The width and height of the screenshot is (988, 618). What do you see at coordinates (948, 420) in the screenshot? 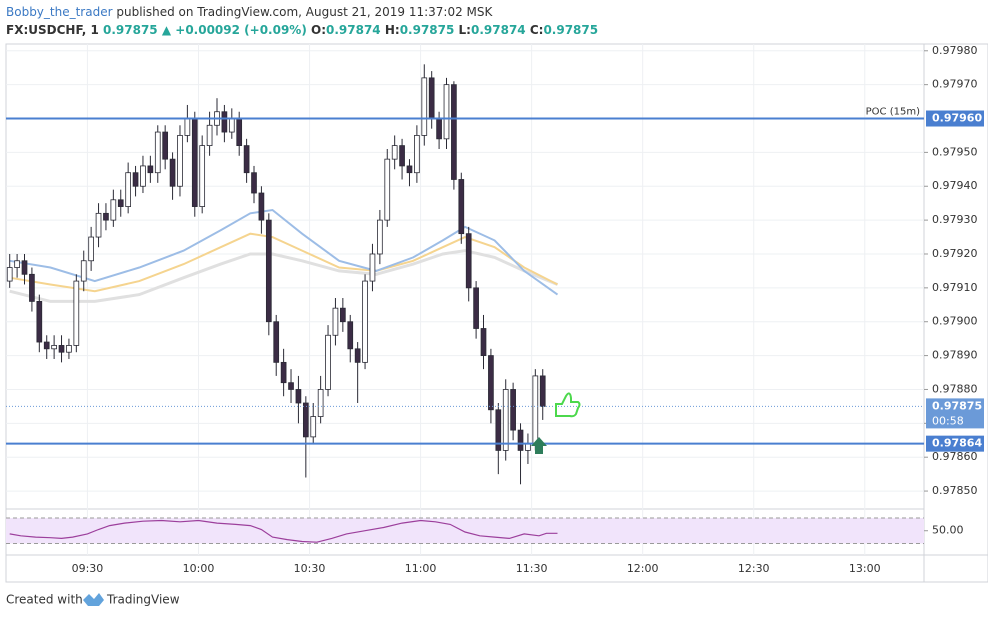
I see `countdown: 00:58` at bounding box center [948, 420].